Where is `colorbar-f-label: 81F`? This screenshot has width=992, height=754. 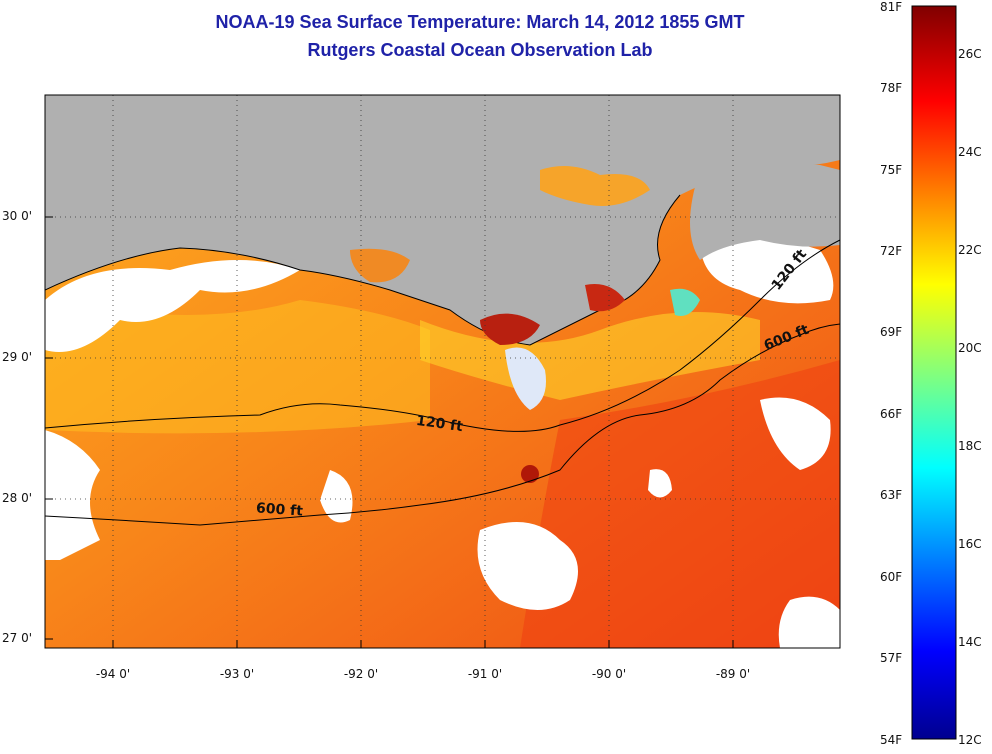 colorbar-f-label: 81F is located at coordinates (891, 7).